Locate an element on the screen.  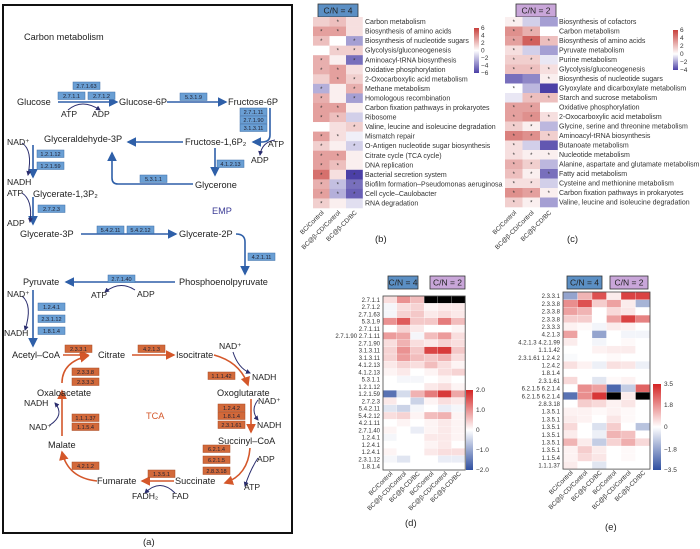
heatmap-row-label: Pyruvate metabolism is located at coordinates (592, 51).